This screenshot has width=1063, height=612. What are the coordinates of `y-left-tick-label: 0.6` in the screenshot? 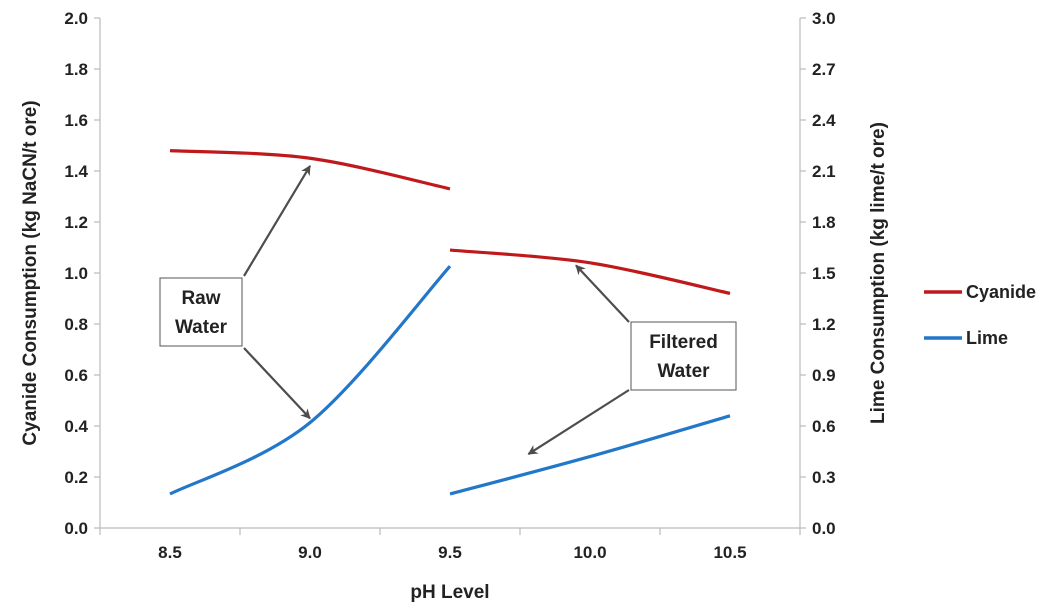 It's located at (76, 375).